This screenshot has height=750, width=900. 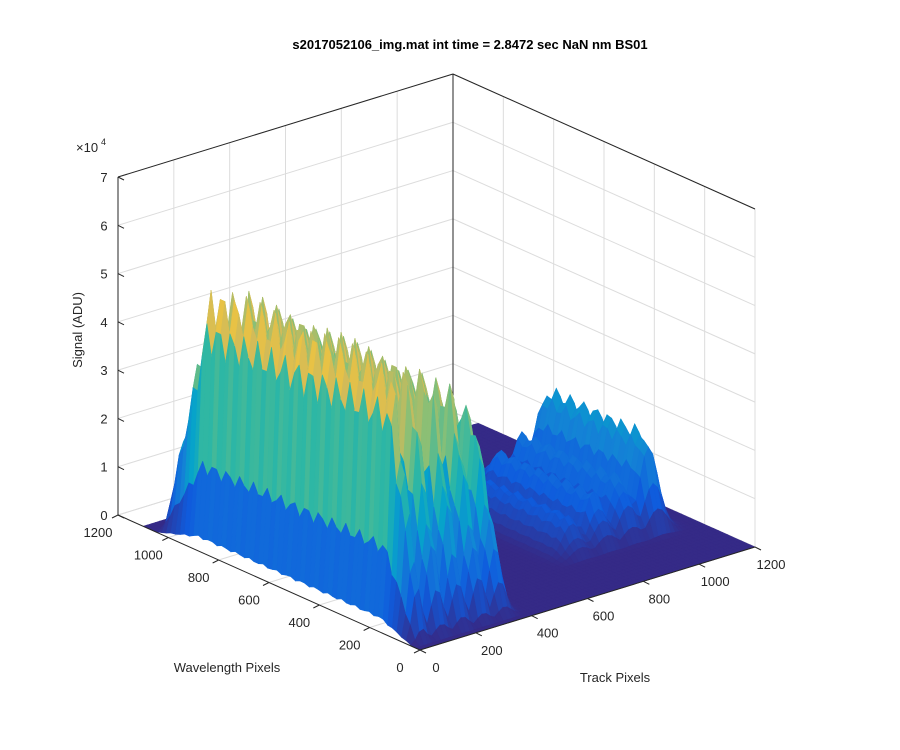 I want to click on z-tick-label: 5, so click(x=103, y=274).